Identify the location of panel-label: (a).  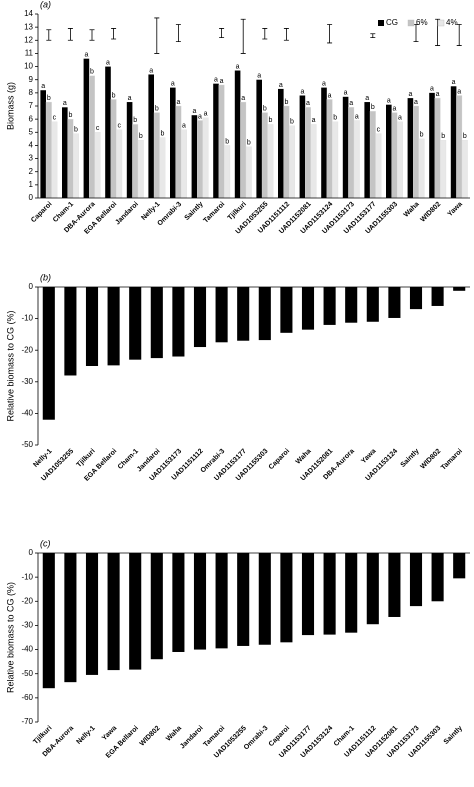
(45, 4).